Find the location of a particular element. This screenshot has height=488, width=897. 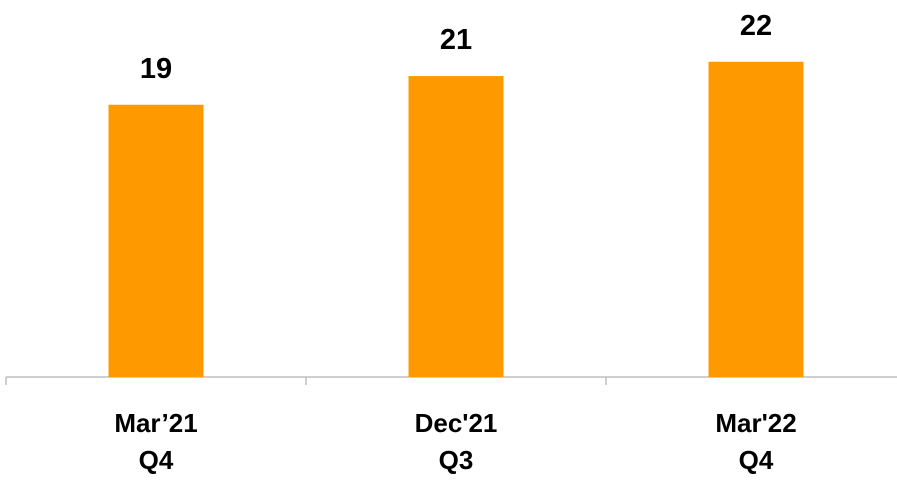

value-label: 22 is located at coordinates (756, 25).